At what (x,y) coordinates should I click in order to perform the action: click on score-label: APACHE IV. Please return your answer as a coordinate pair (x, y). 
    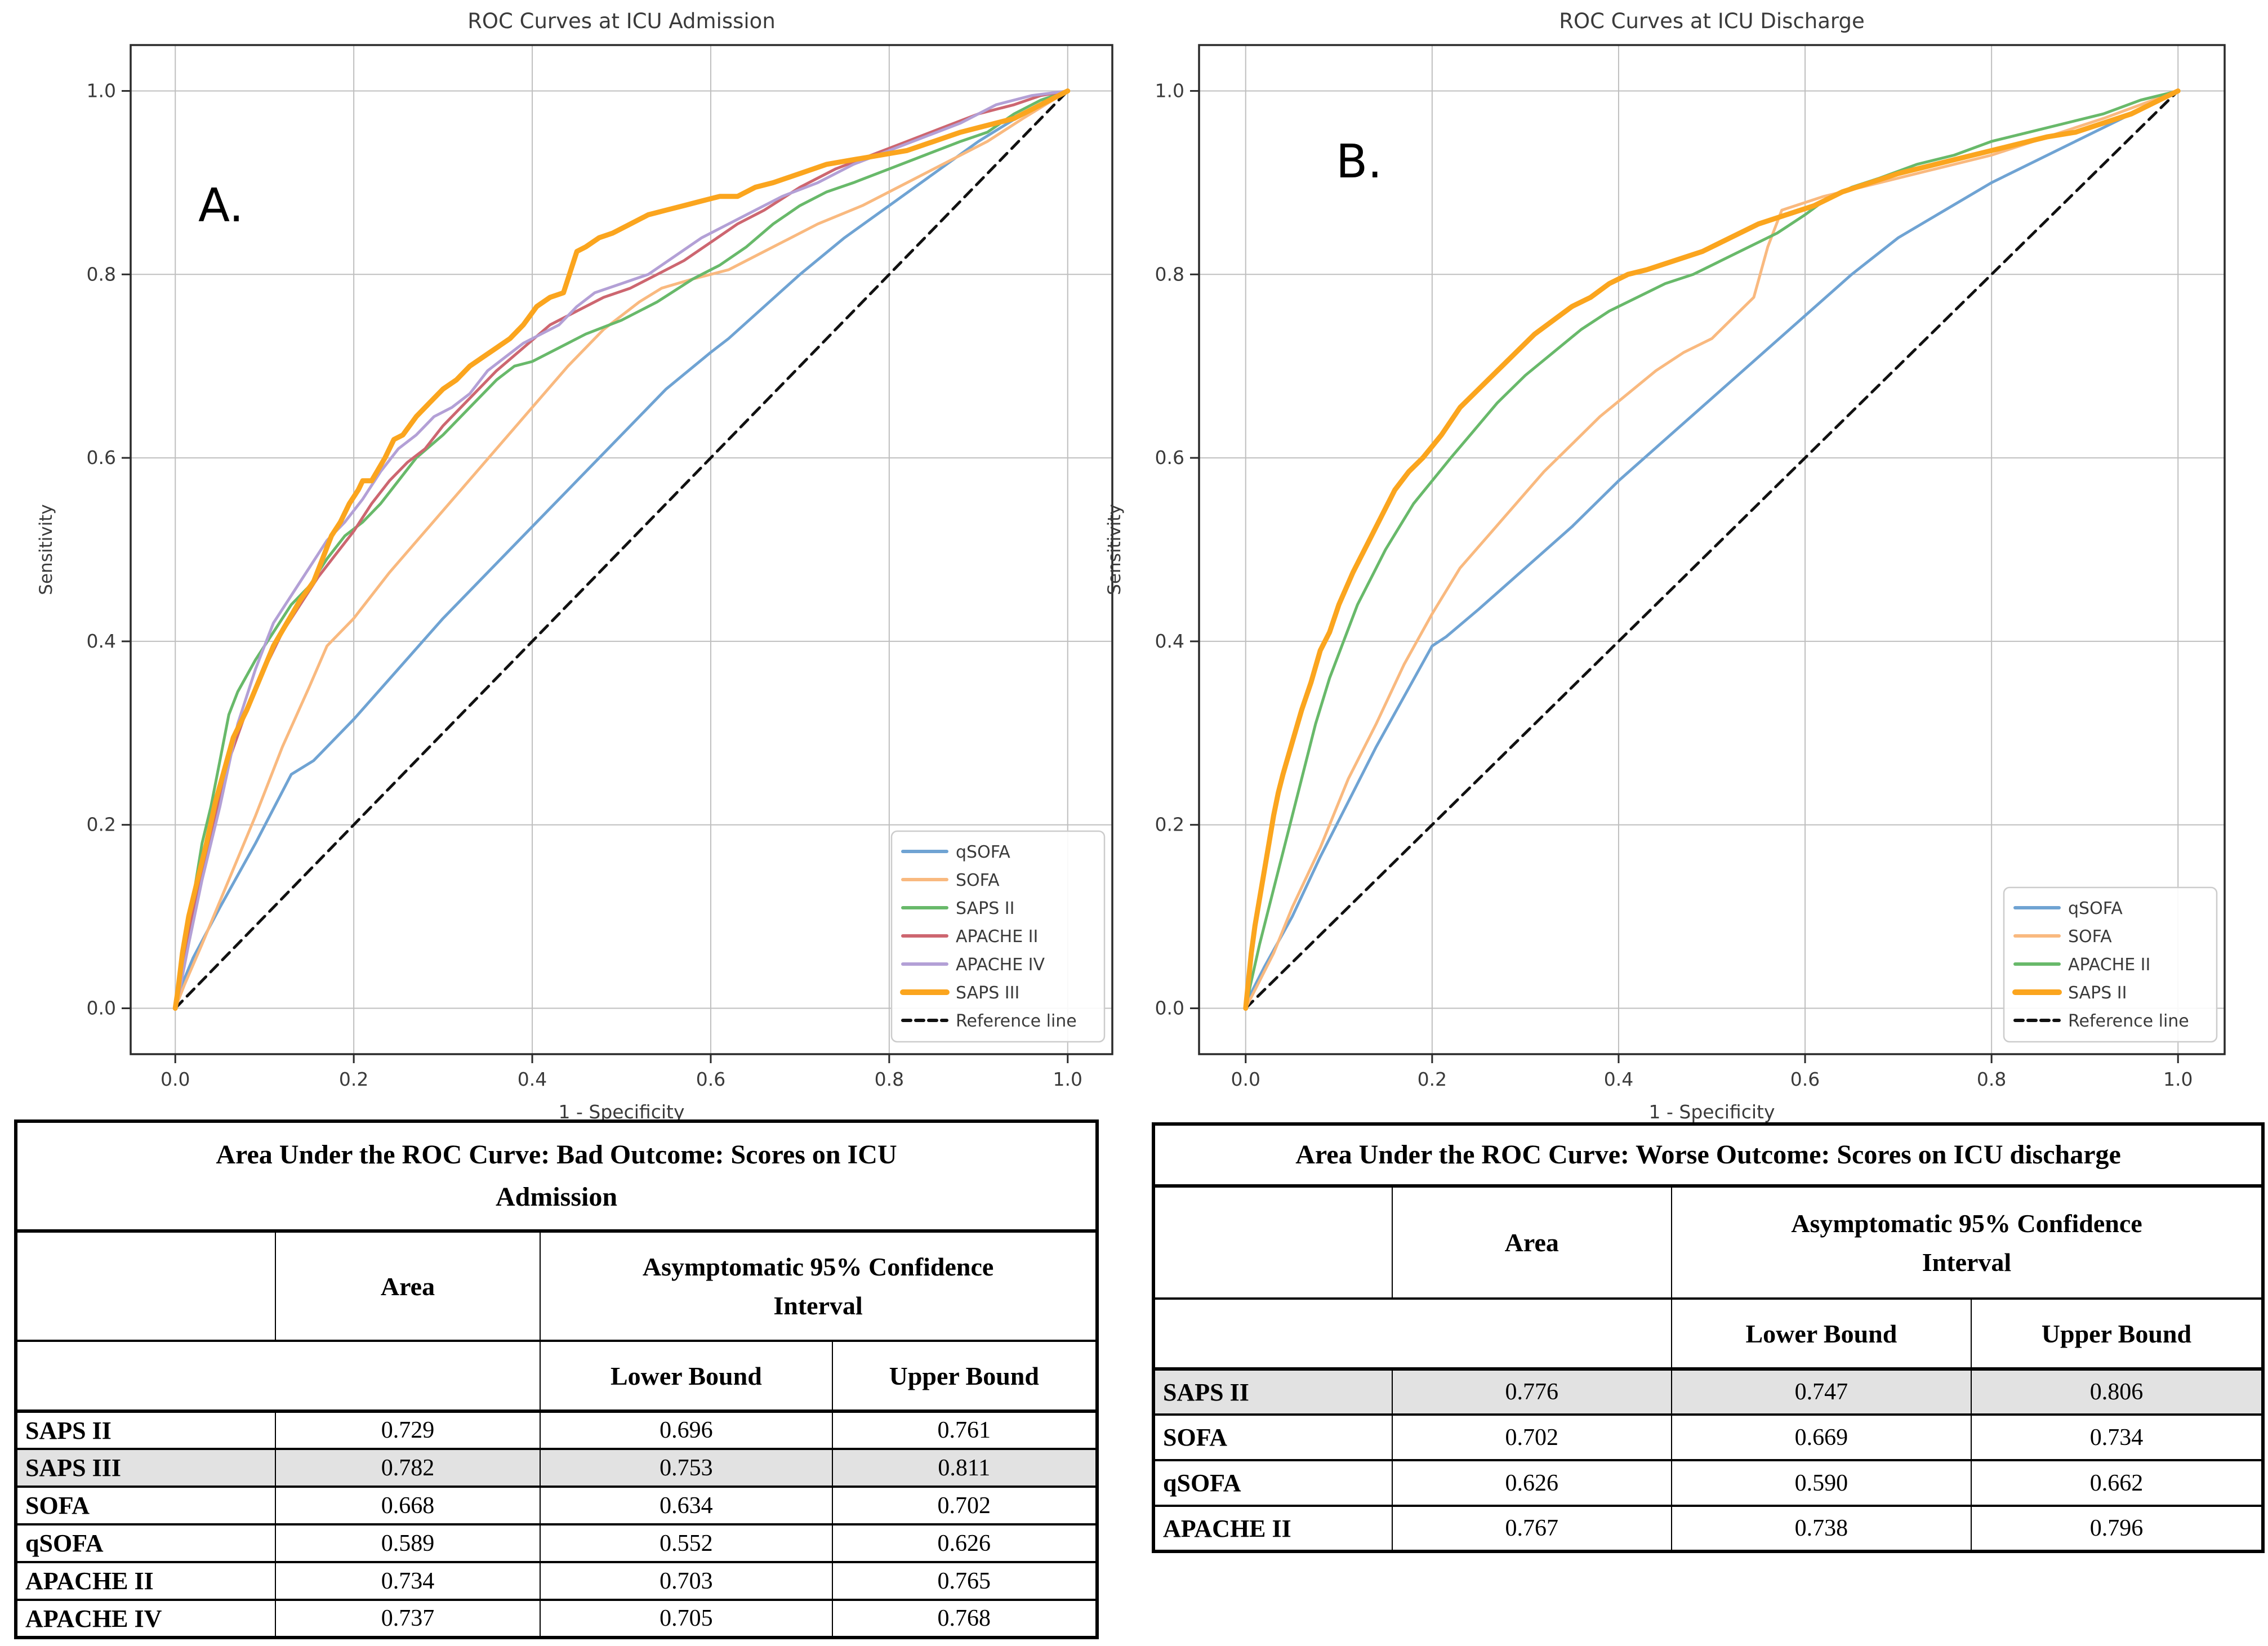
    Looking at the image, I should click on (146, 1619).